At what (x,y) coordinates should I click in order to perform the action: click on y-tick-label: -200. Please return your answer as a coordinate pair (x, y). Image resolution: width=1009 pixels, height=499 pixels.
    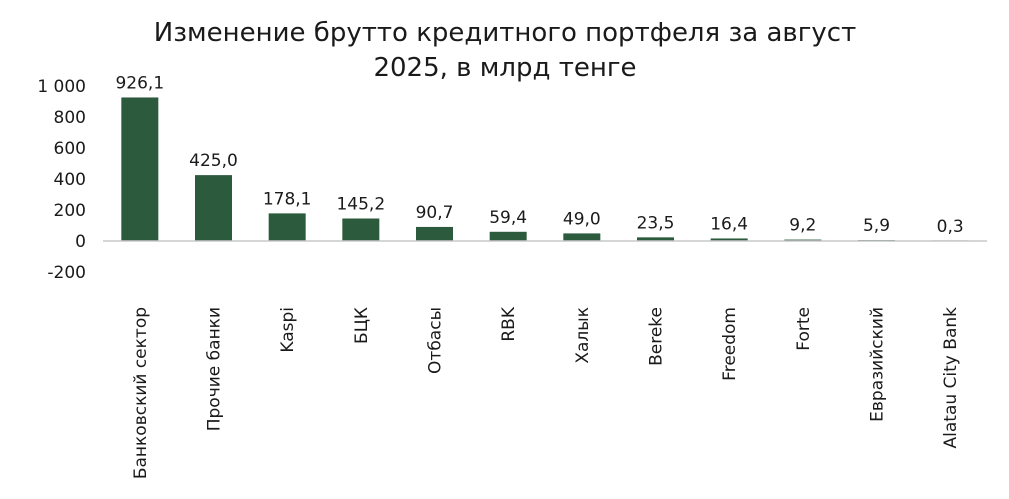
    Looking at the image, I should click on (66, 273).